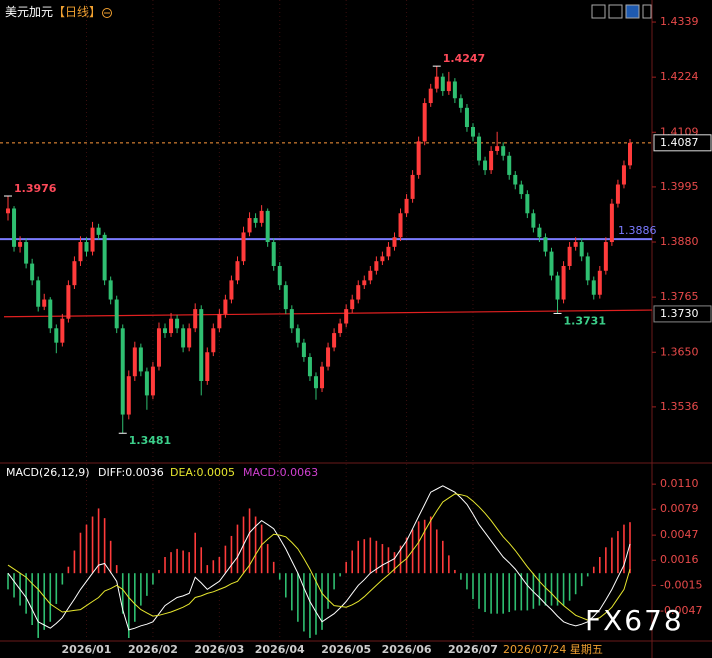  What do you see at coordinates (634, 620) in the screenshot?
I see `watermark: FX678` at bounding box center [634, 620].